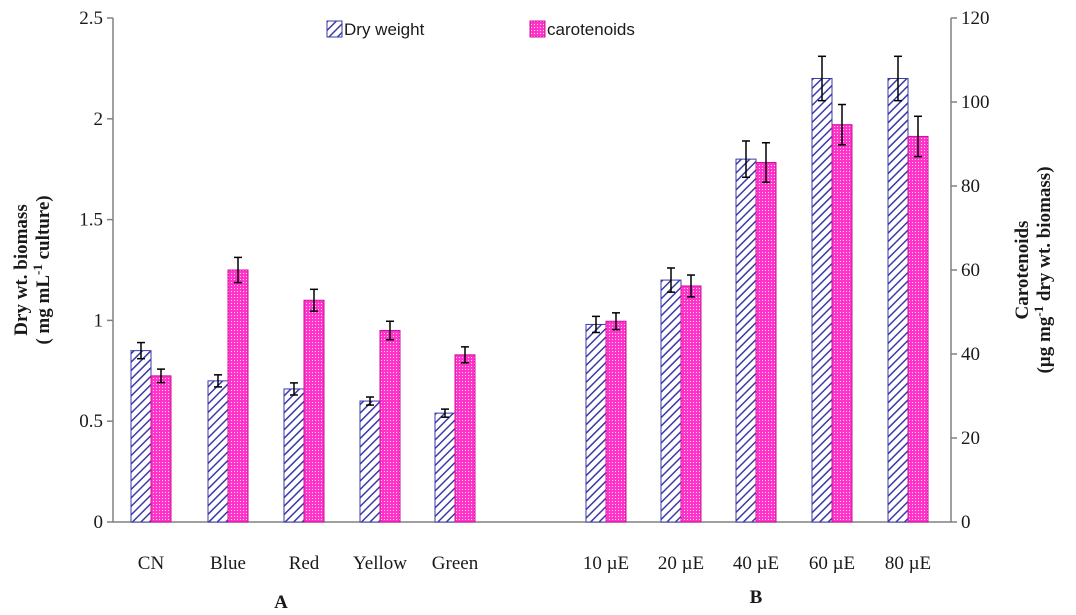 The image size is (1076, 615). I want to click on right-axis-title-line2: (µg mg-1 dry wt. biomass), so click(1043, 269).